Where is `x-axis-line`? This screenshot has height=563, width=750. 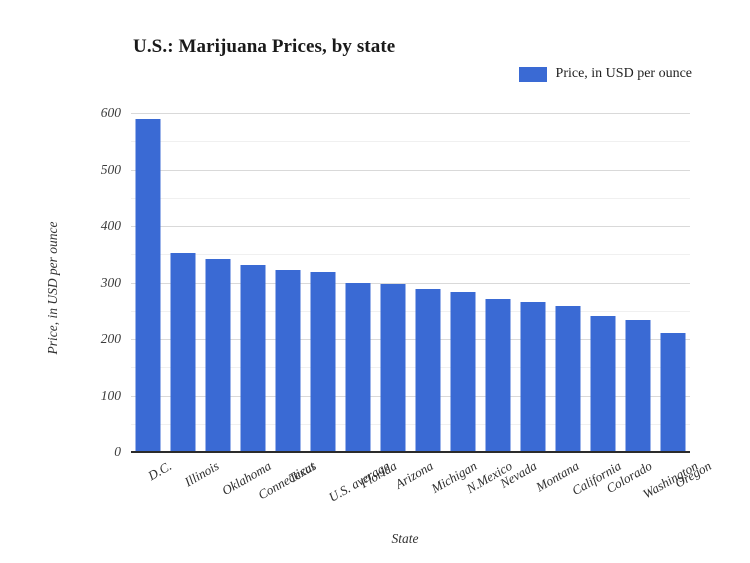 x-axis-line is located at coordinates (410, 452).